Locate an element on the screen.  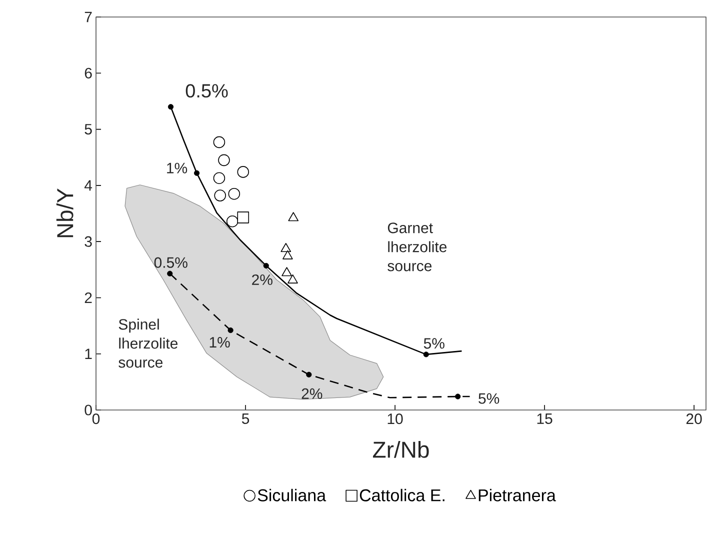
x-tick-label: 0 is located at coordinates (96, 419).